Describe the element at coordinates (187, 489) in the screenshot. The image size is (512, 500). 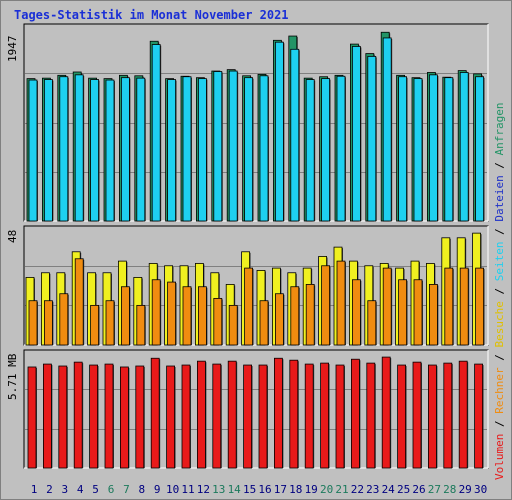
I see `x-tick-label: 11` at that location.